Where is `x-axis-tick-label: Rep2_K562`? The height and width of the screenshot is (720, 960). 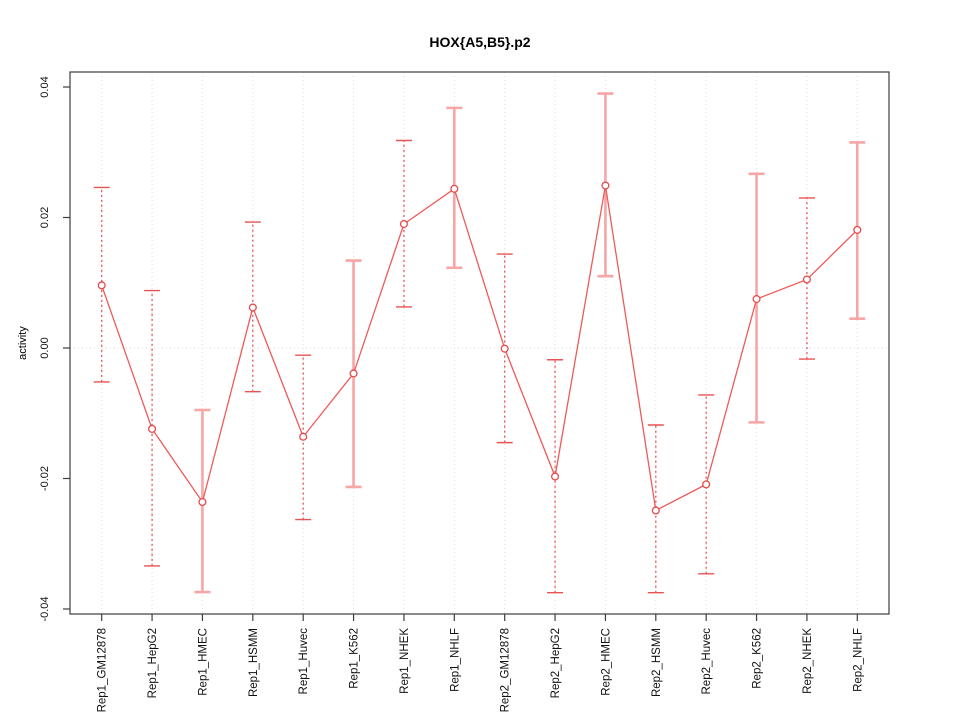
x-axis-tick-label: Rep2_K562 is located at coordinates (758, 658).